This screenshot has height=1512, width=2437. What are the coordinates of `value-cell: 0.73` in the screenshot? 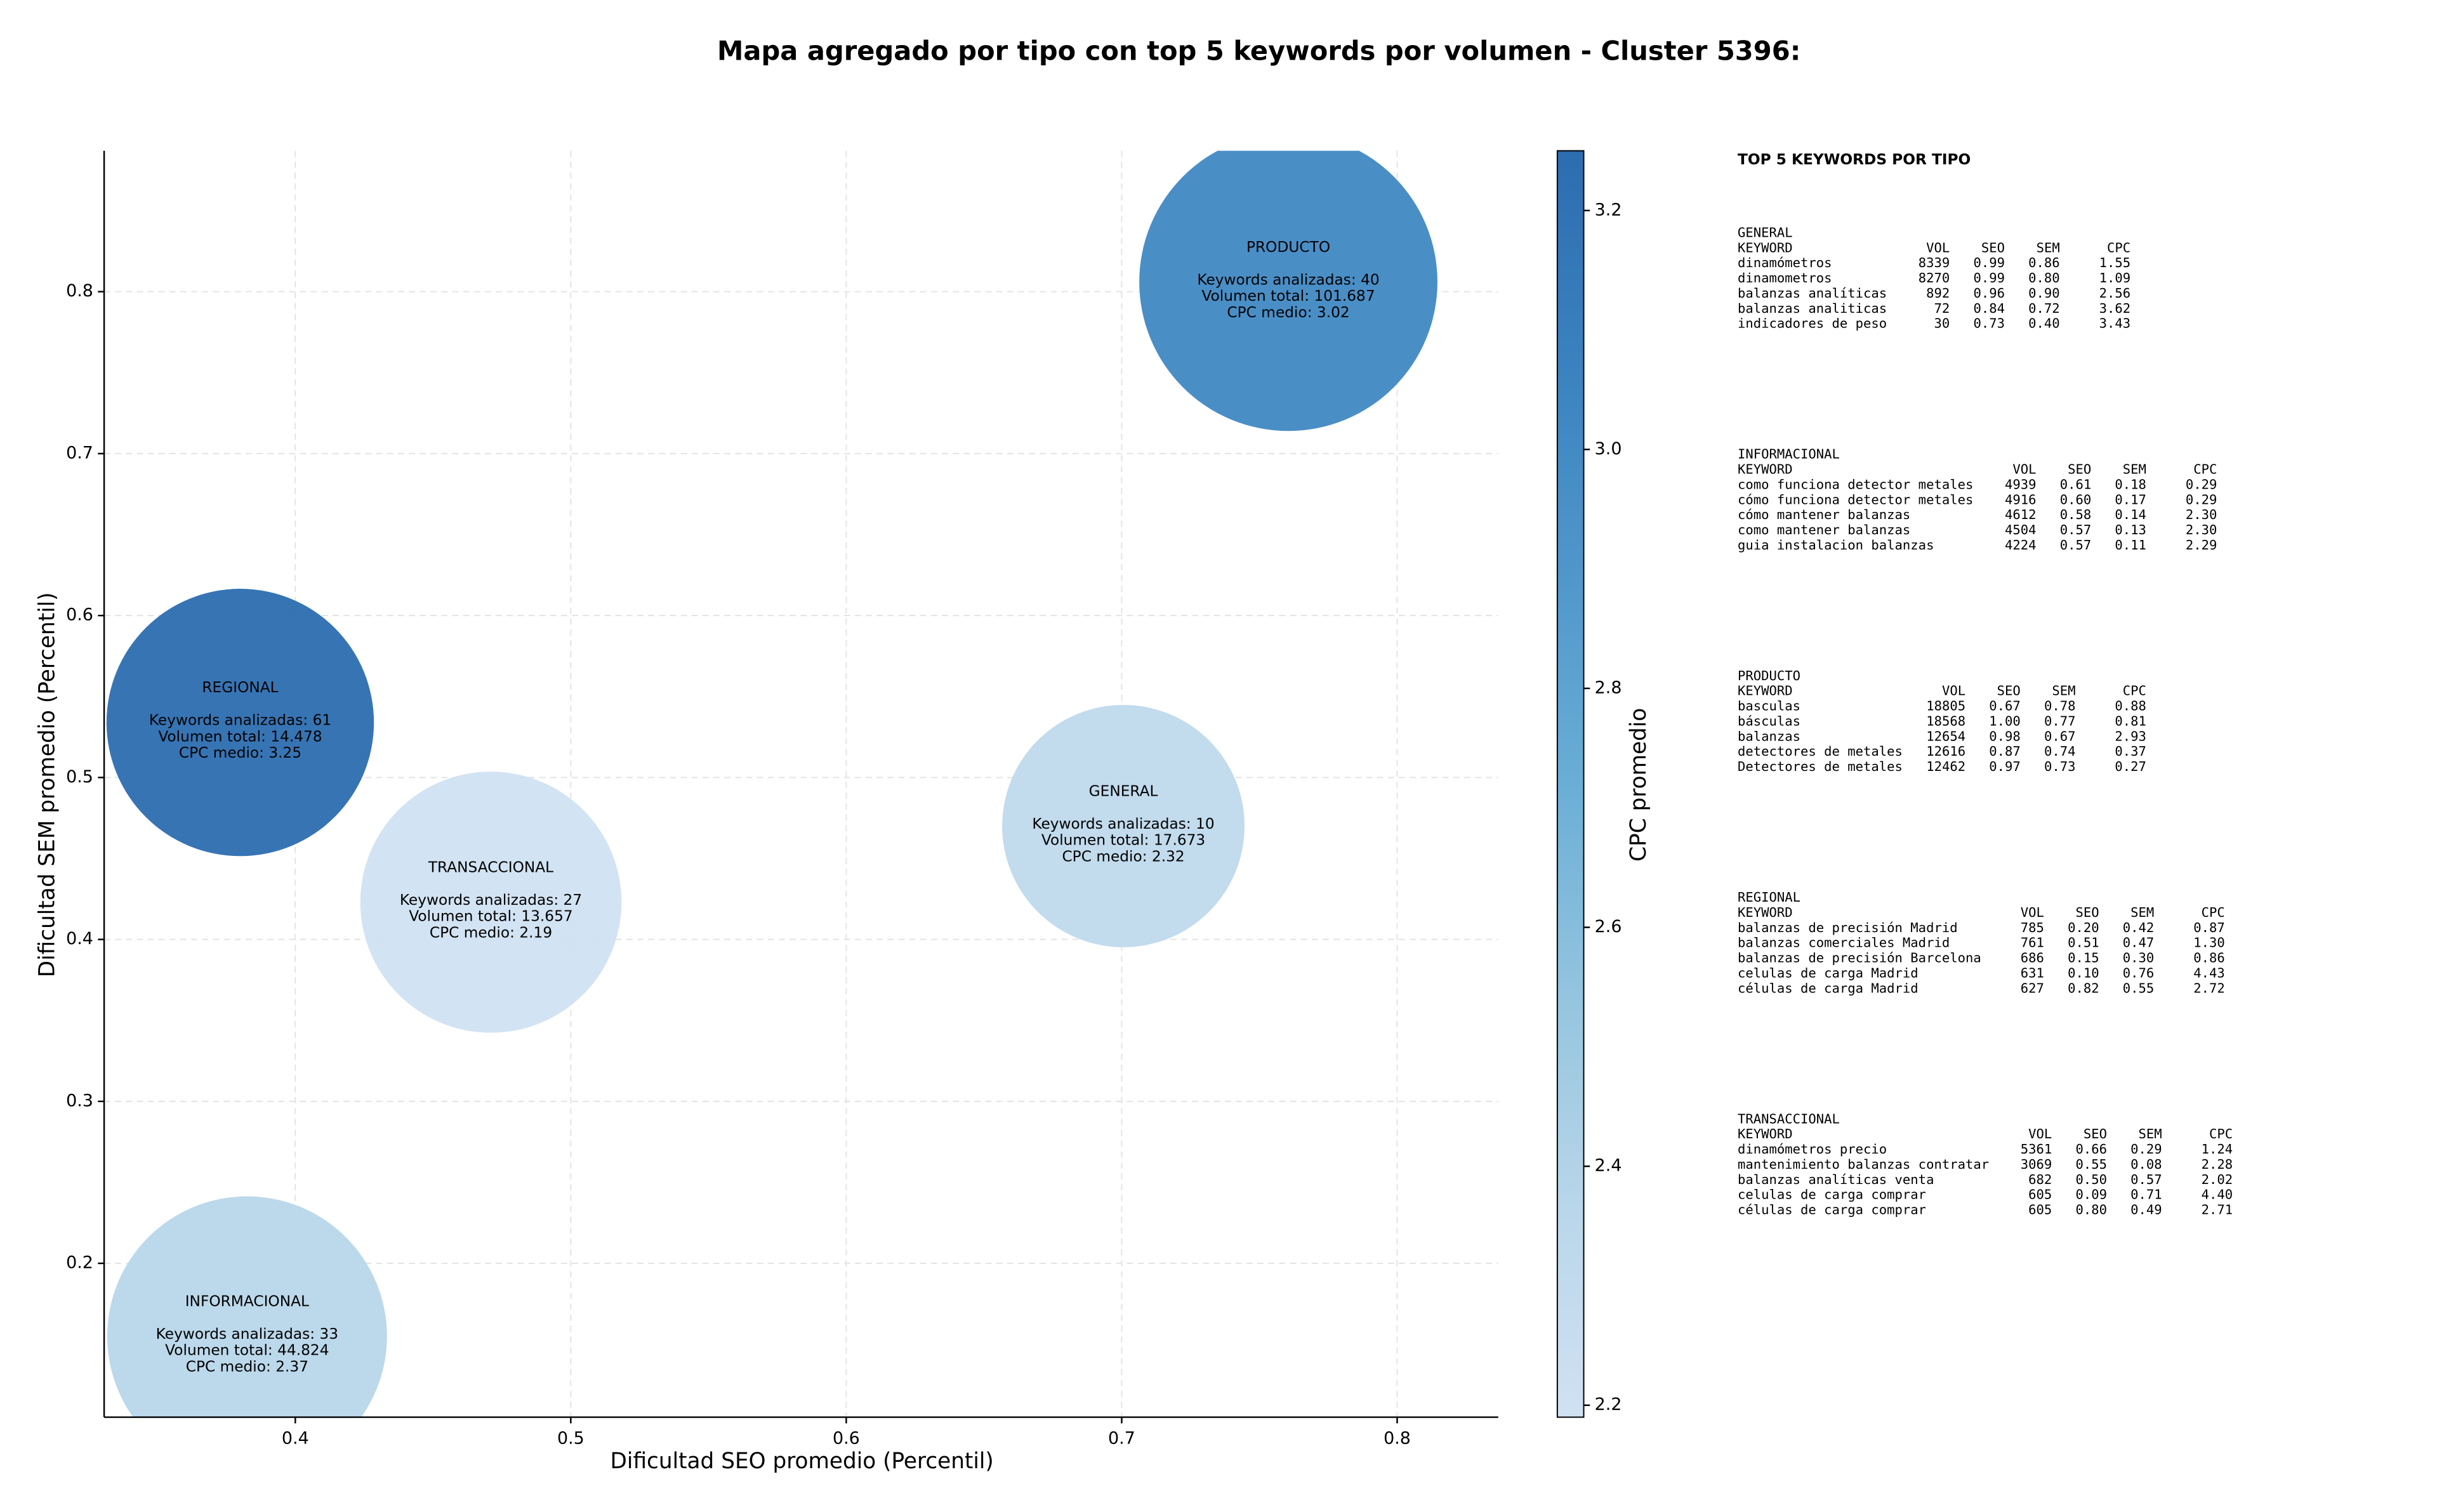 It's located at (2060, 766).